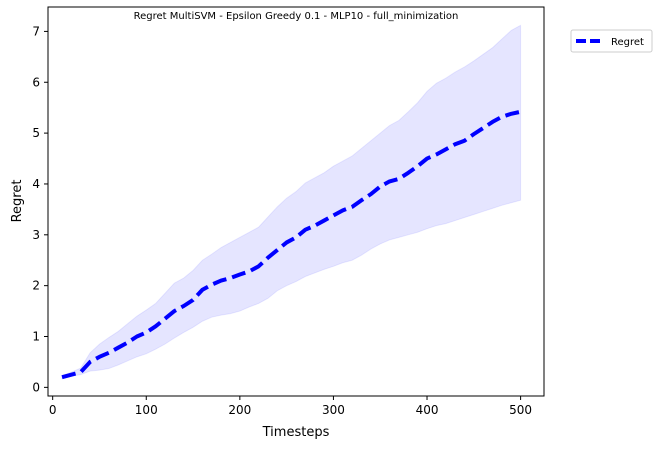 The image size is (662, 449). What do you see at coordinates (290, 406) in the screenshot?
I see `x-axis: 0 100 200 300 400 500` at bounding box center [290, 406].